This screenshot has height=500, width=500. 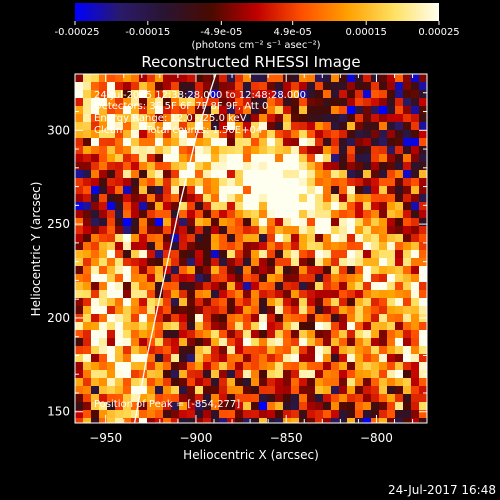 What do you see at coordinates (175, 248) in the screenshot?
I see `solar-limb-line` at bounding box center [175, 248].